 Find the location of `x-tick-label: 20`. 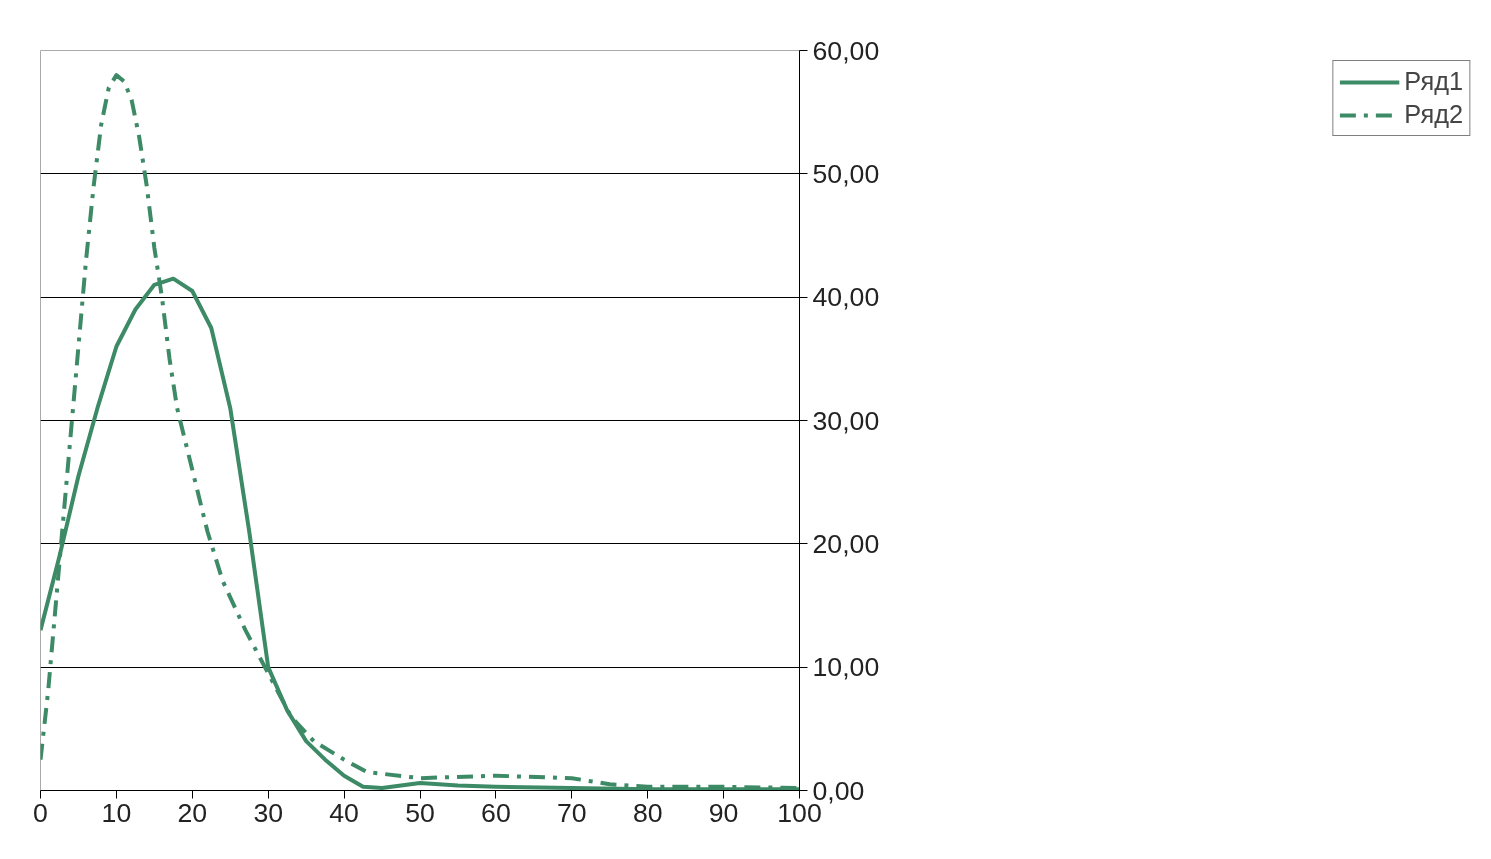

x-tick-label: 20 is located at coordinates (192, 812).